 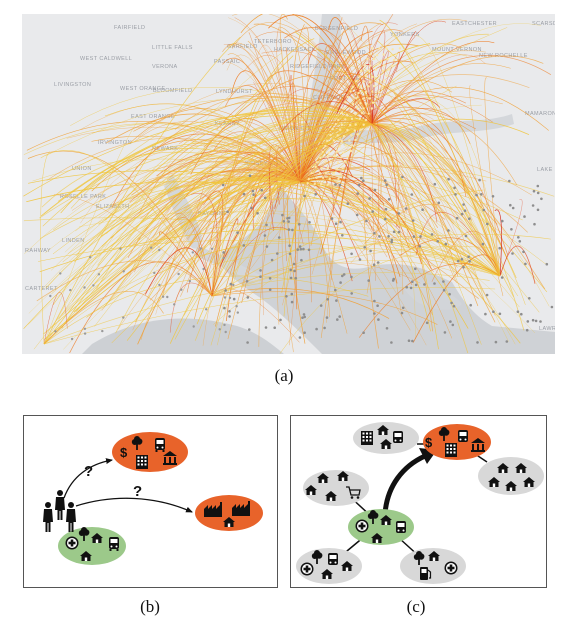 I want to click on caption-b: (b), so click(x=150, y=606).